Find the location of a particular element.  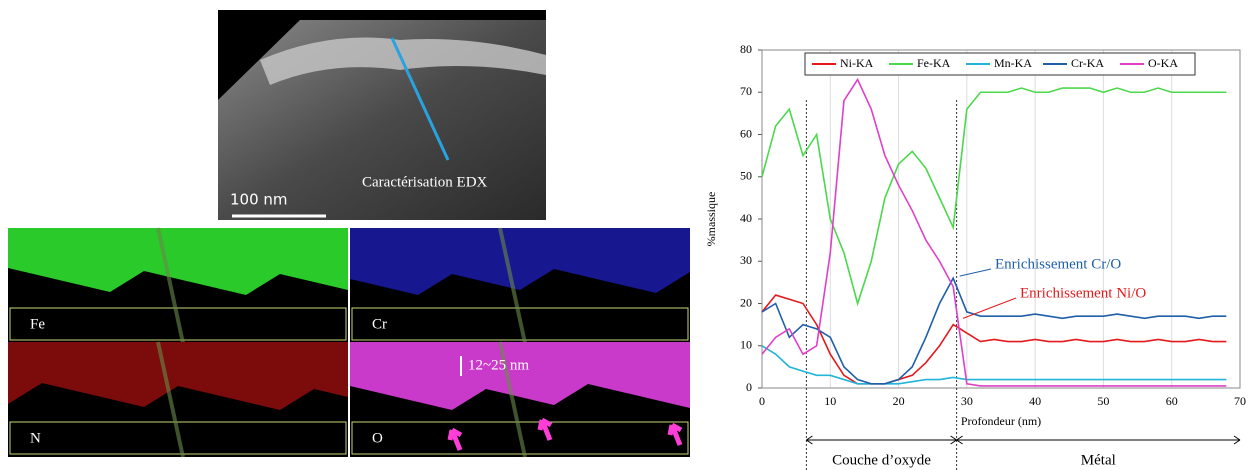

y-tick-label: 30 is located at coordinates (746, 260).